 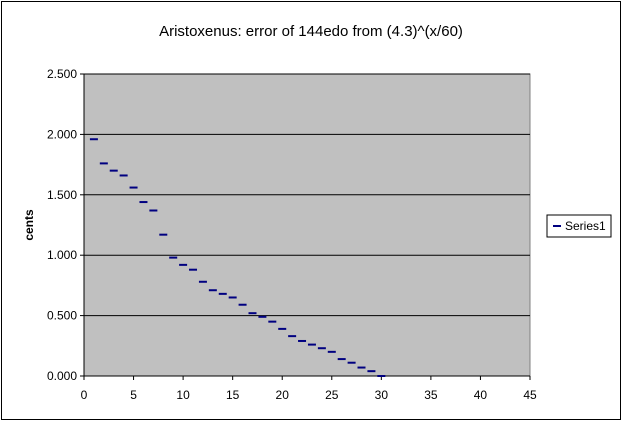 I want to click on x-tick-label: 40, so click(x=481, y=395).